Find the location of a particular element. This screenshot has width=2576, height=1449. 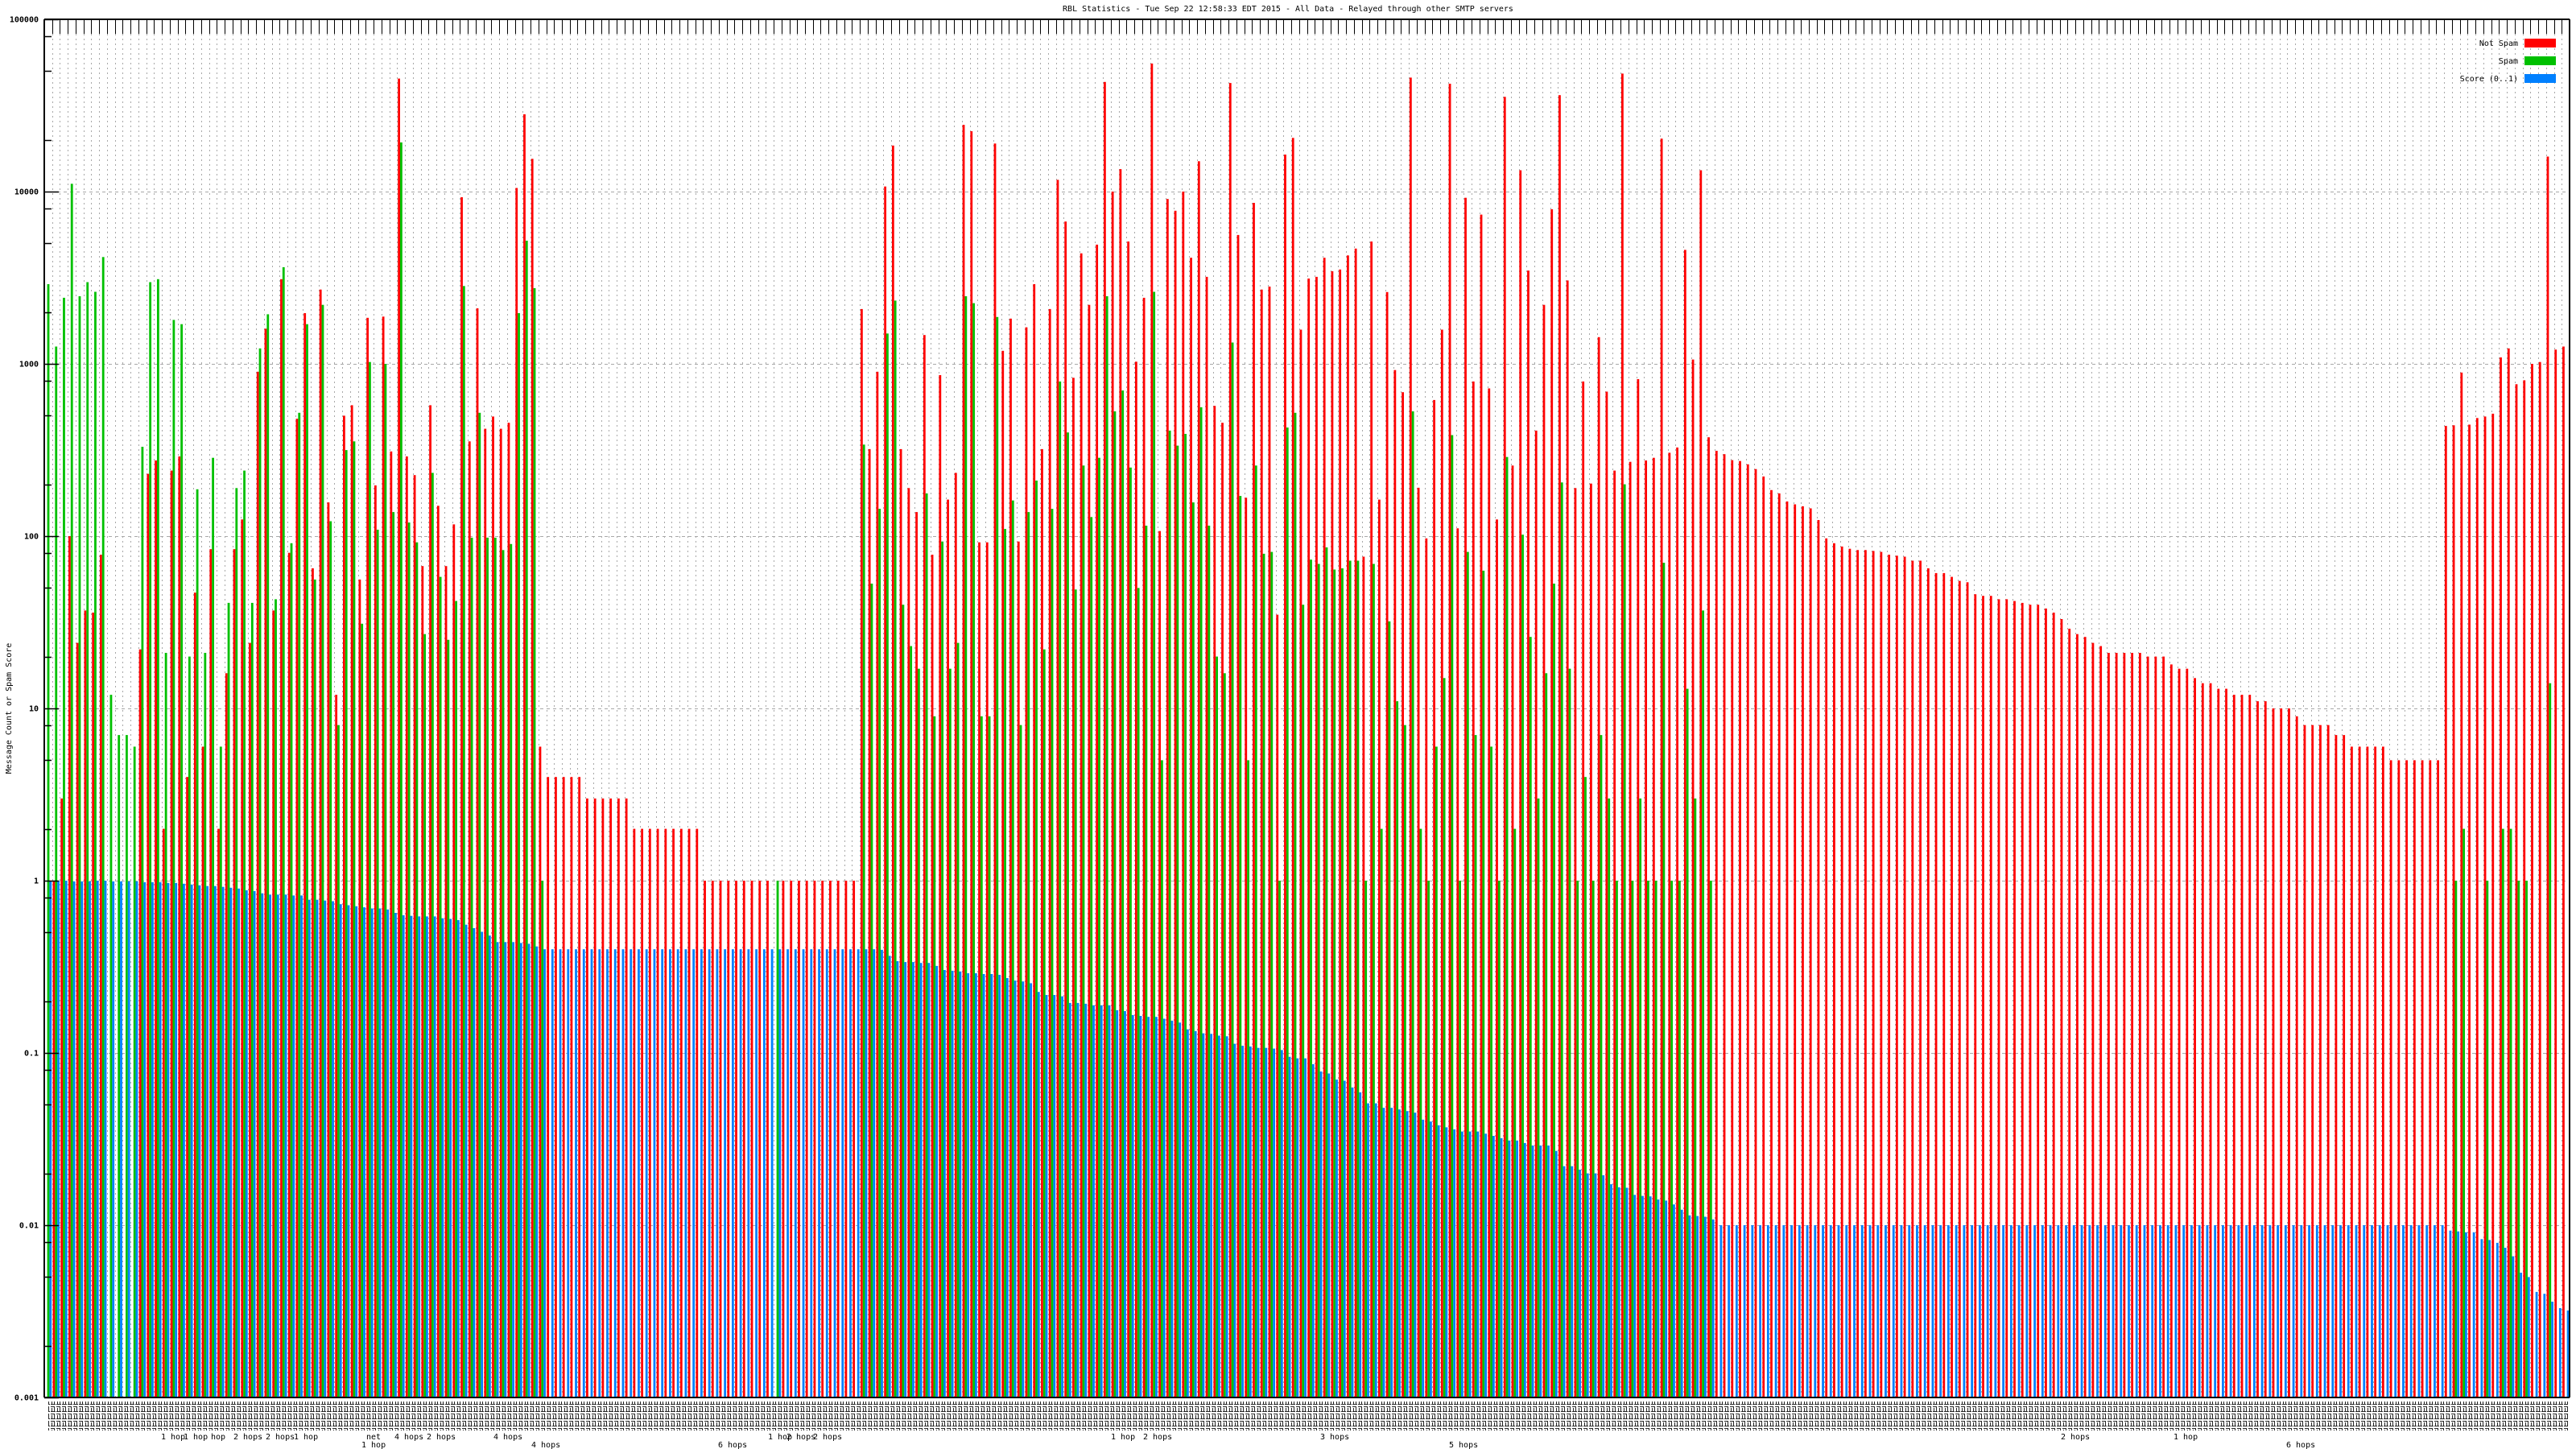

x-tick-label: 6 hops is located at coordinates (2300, 1445).